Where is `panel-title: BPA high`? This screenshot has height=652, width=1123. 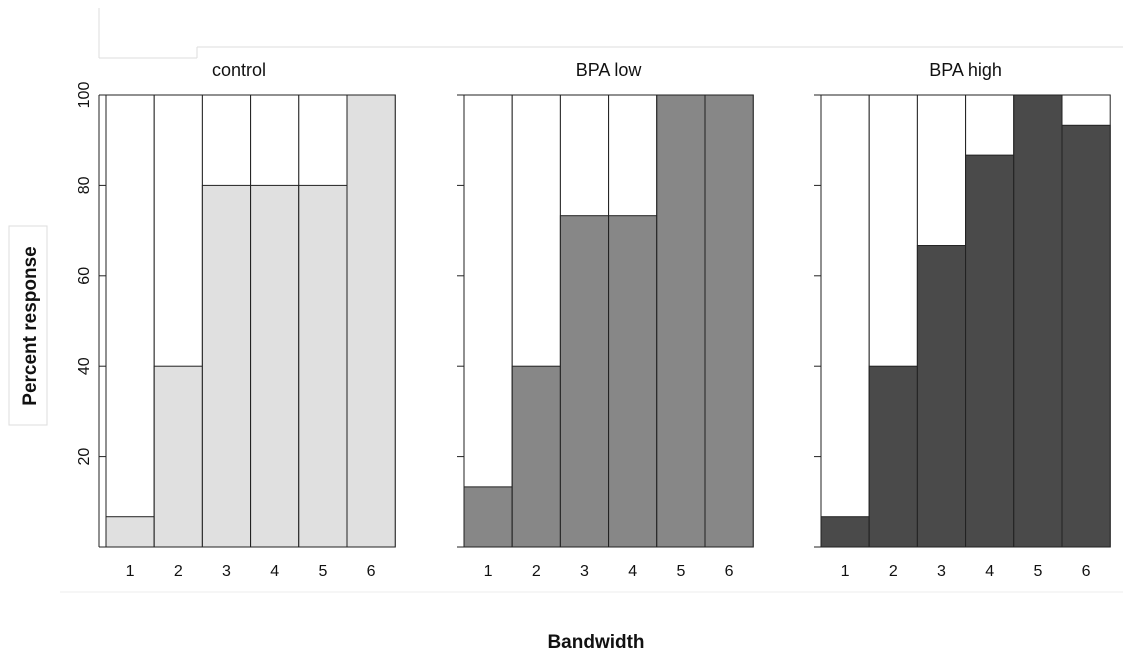 panel-title: BPA high is located at coordinates (965, 70).